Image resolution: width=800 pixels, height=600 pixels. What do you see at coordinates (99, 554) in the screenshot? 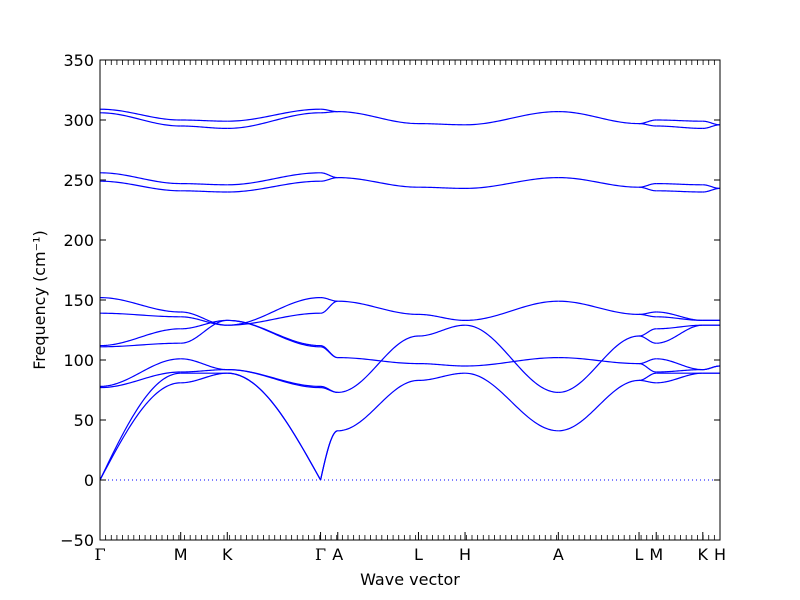
I see `x-tick-label: Γ` at bounding box center [99, 554].